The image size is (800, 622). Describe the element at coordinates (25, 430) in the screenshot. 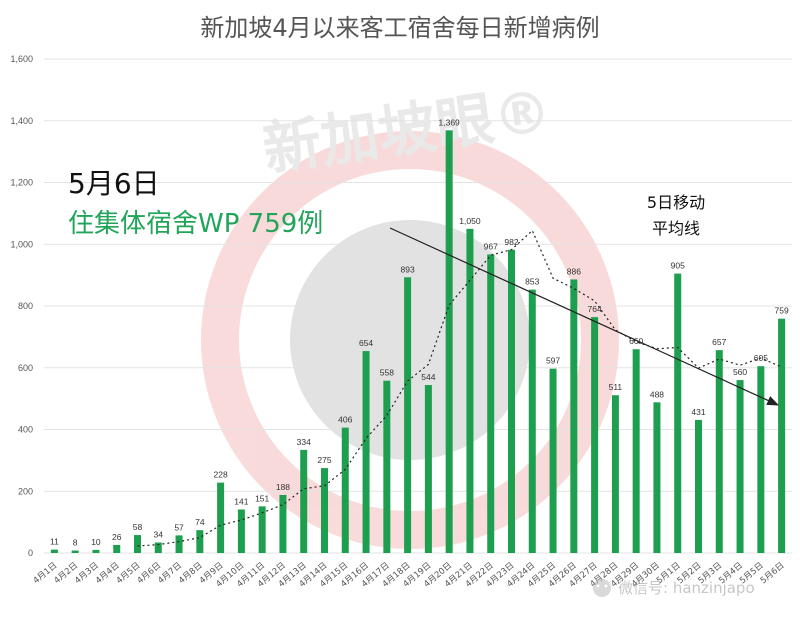

I see `y-tick-label: 400` at that location.